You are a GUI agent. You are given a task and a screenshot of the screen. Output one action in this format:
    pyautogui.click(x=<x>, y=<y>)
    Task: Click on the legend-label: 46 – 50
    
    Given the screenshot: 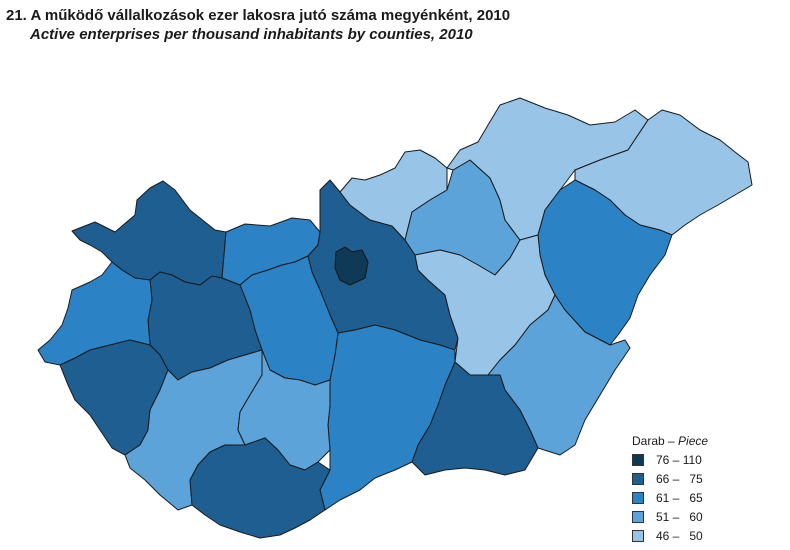 What is the action you would take?
    pyautogui.click(x=679, y=535)
    